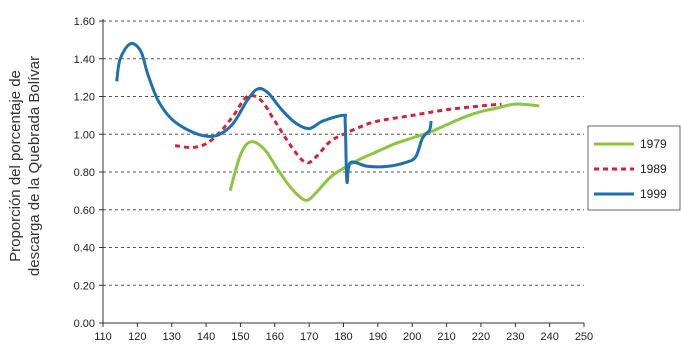 The height and width of the screenshot is (351, 681). What do you see at coordinates (446, 337) in the screenshot?
I see `x-tick-label: 210` at bounding box center [446, 337].